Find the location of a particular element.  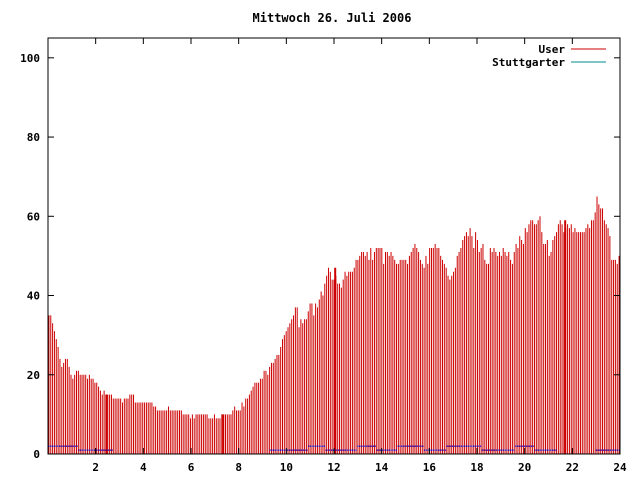

x-tick-label: 24 is located at coordinates (620, 467).